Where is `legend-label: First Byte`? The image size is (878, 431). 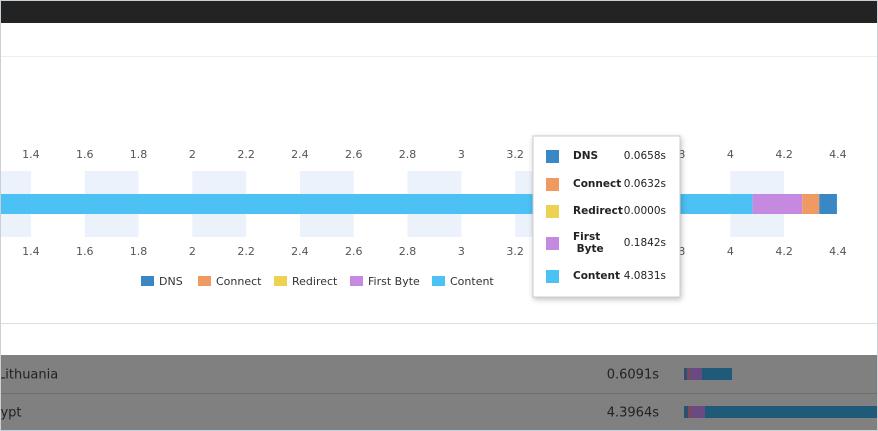
legend-label: First Byte is located at coordinates (394, 281).